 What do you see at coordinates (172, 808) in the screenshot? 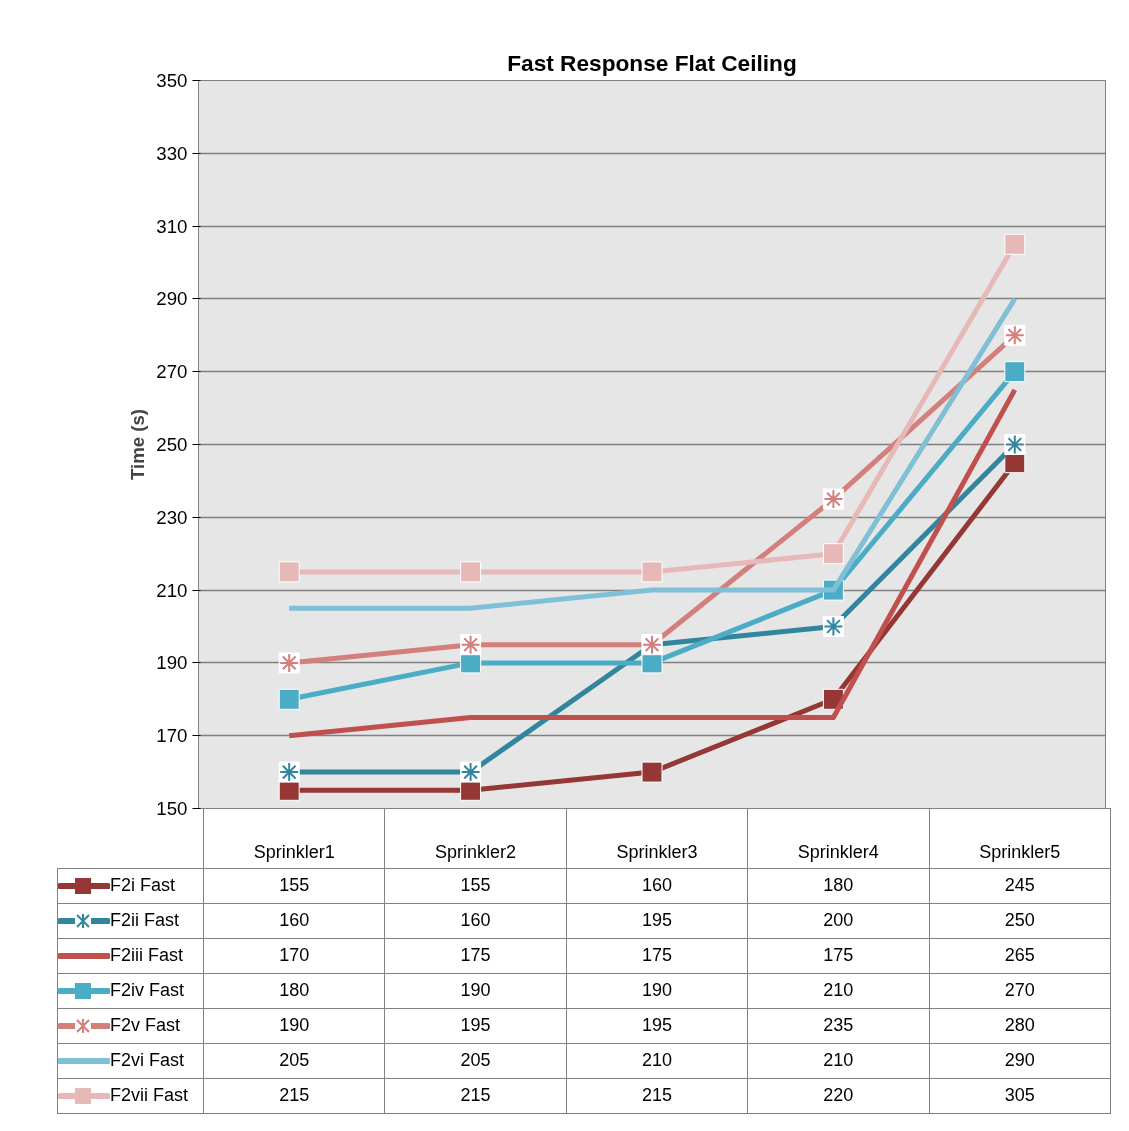
I see `y-tick-label: 150` at bounding box center [172, 808].